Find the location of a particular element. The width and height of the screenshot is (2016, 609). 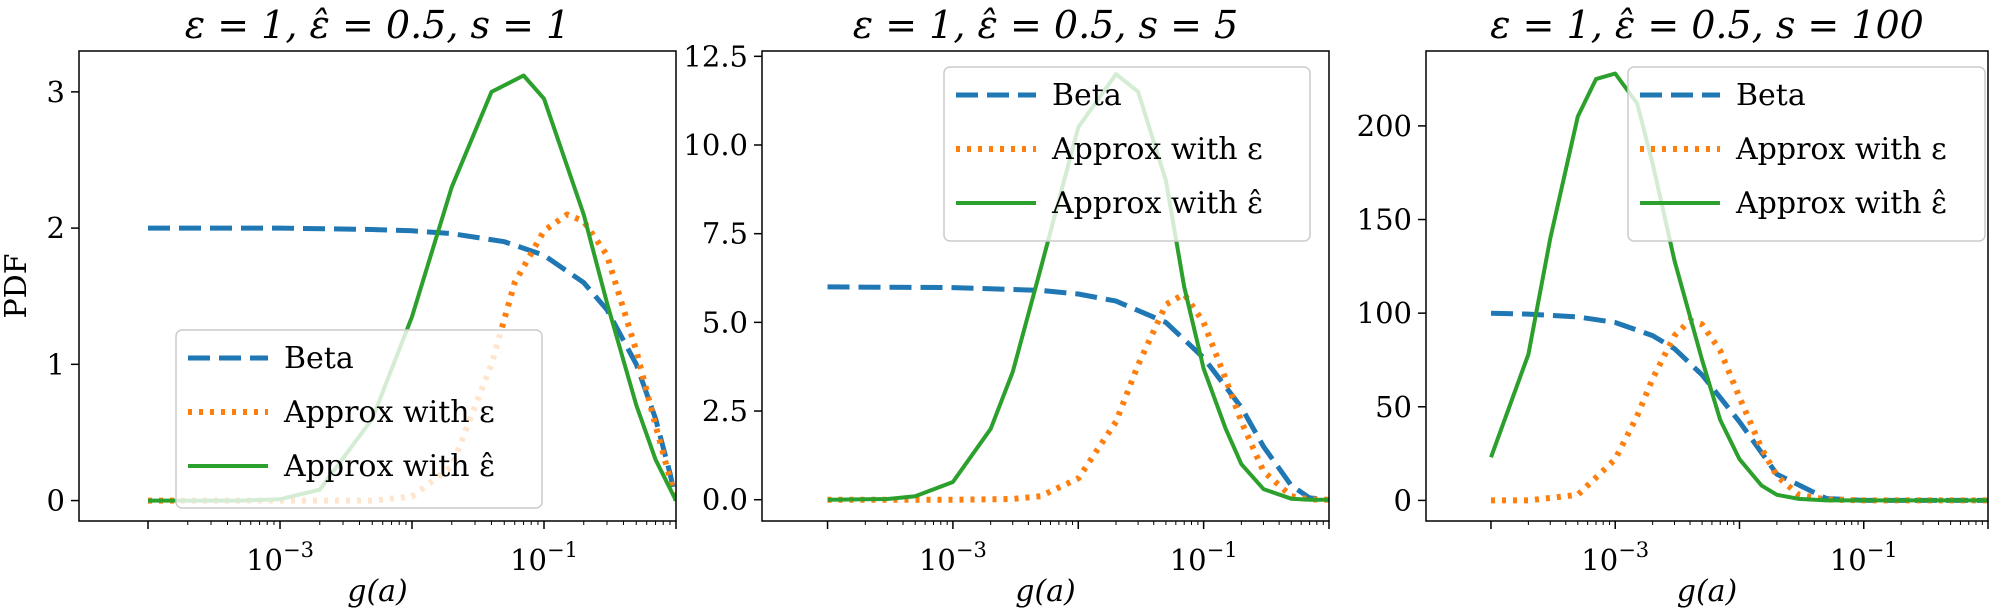

y-tick-label: 50 is located at coordinates (1393, 407).